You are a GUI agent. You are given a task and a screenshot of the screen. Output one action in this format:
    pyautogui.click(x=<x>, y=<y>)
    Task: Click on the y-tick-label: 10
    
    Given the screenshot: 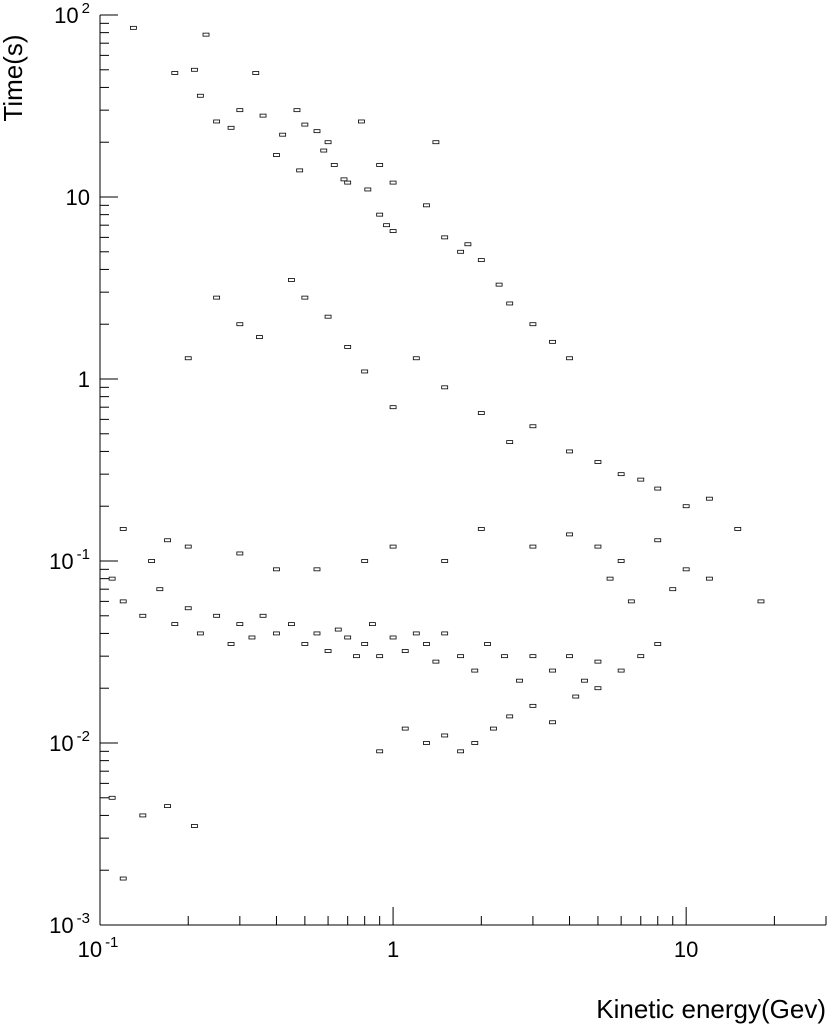 What is the action you would take?
    pyautogui.click(x=78, y=197)
    